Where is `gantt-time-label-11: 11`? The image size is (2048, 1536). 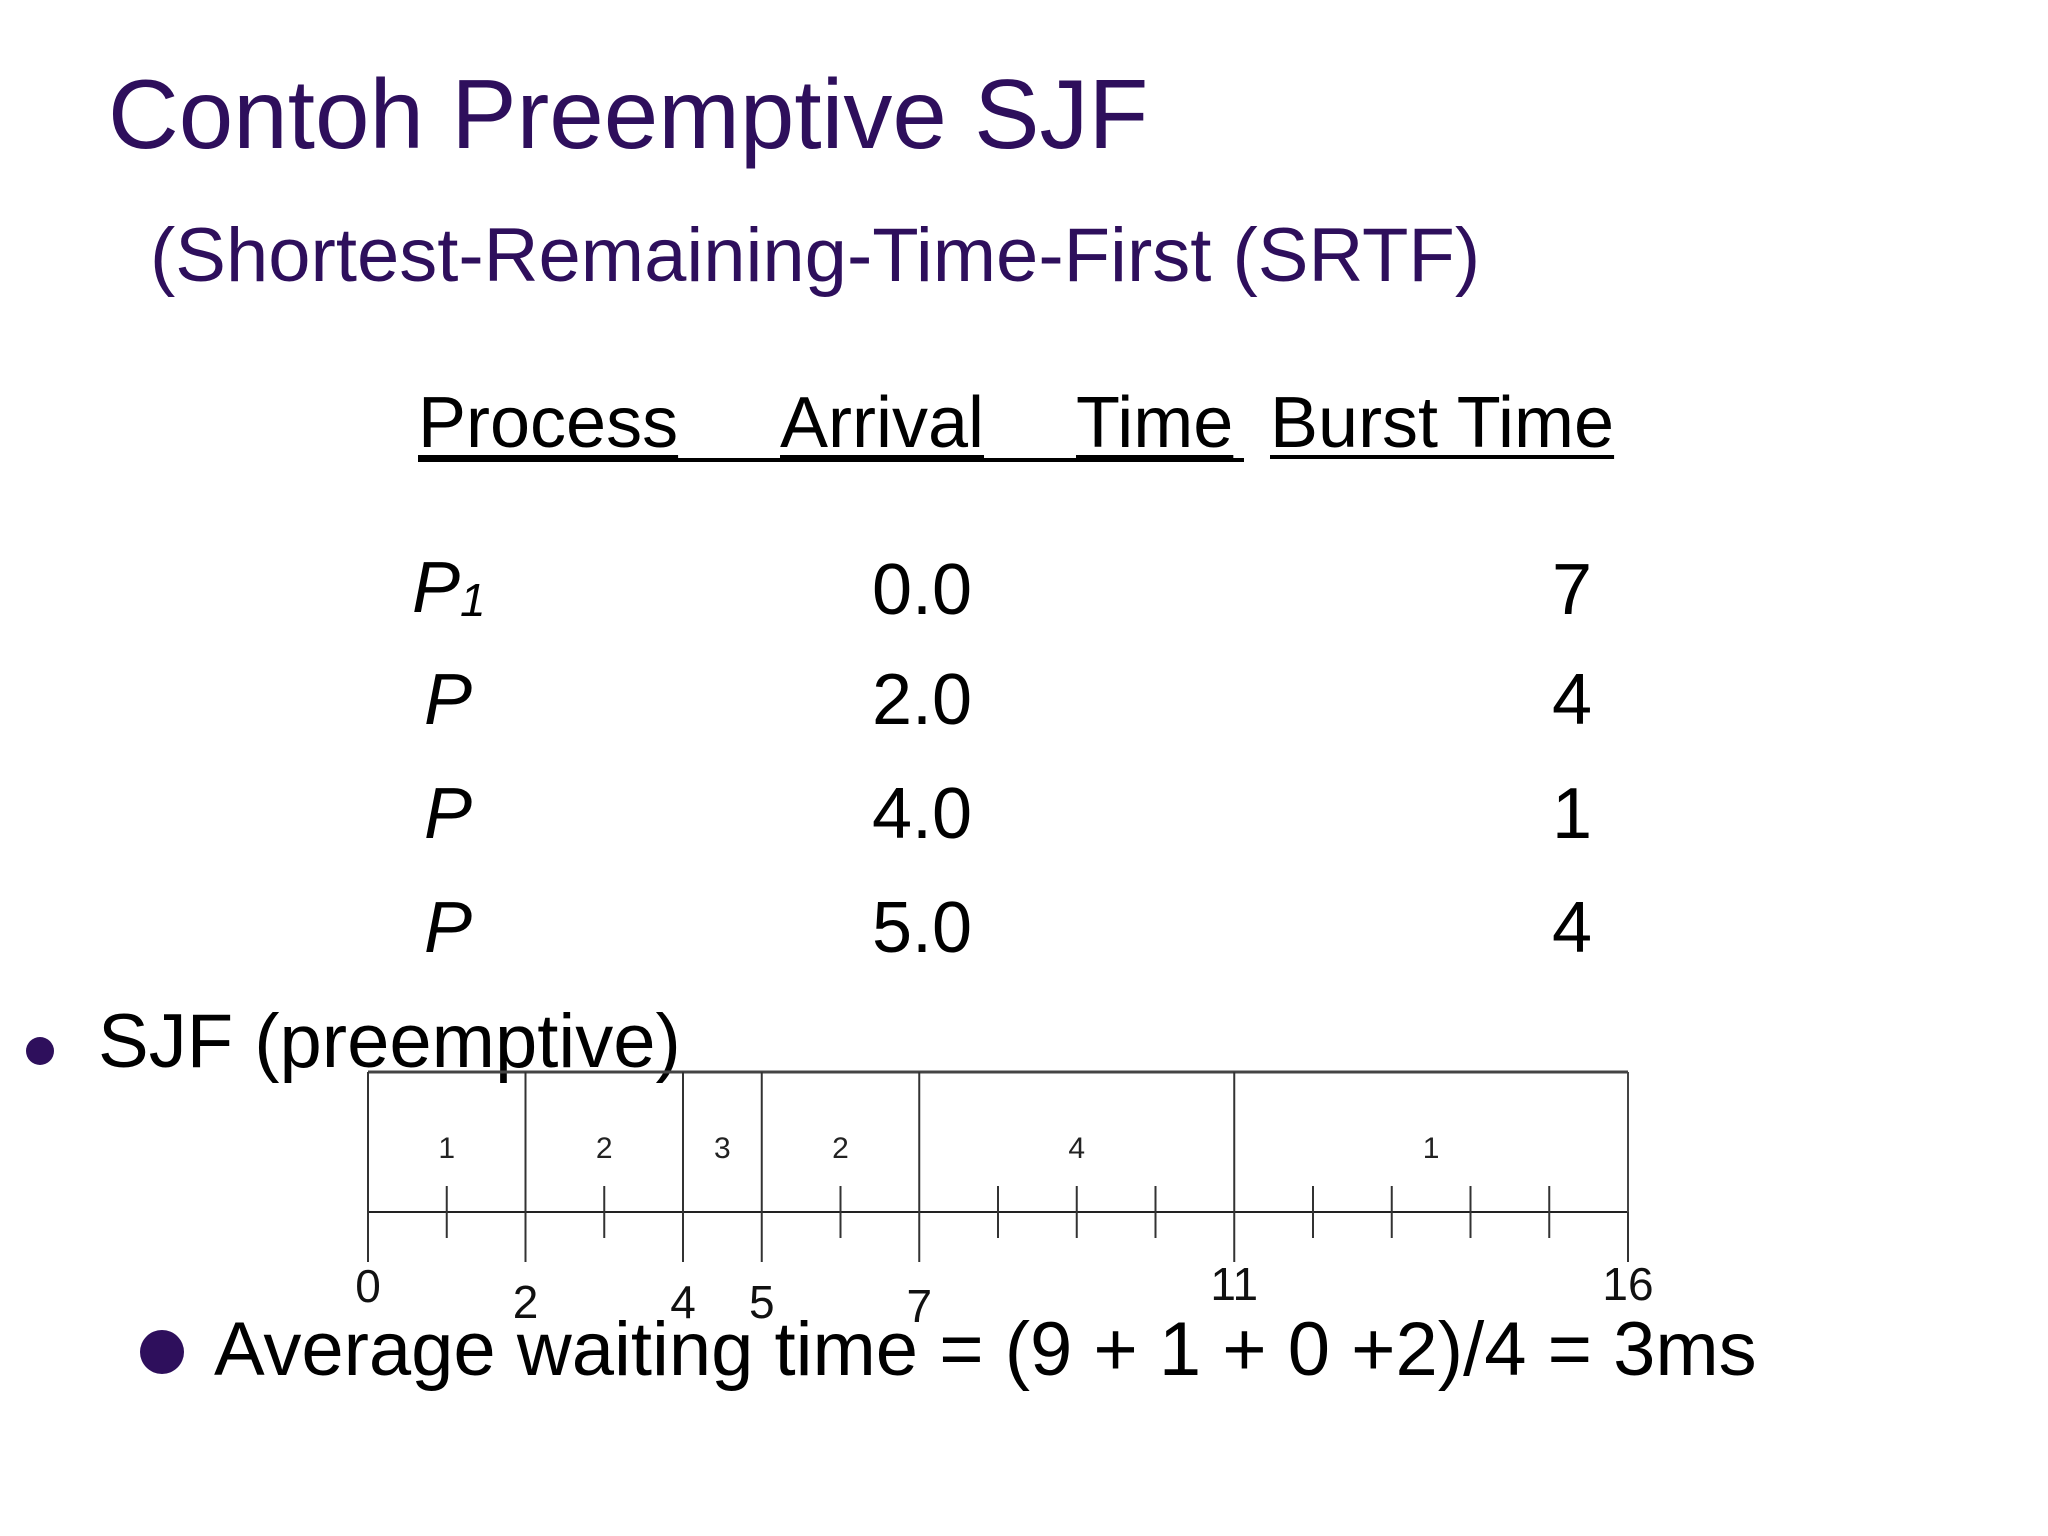 gantt-time-label-11: 11 is located at coordinates (1234, 1284).